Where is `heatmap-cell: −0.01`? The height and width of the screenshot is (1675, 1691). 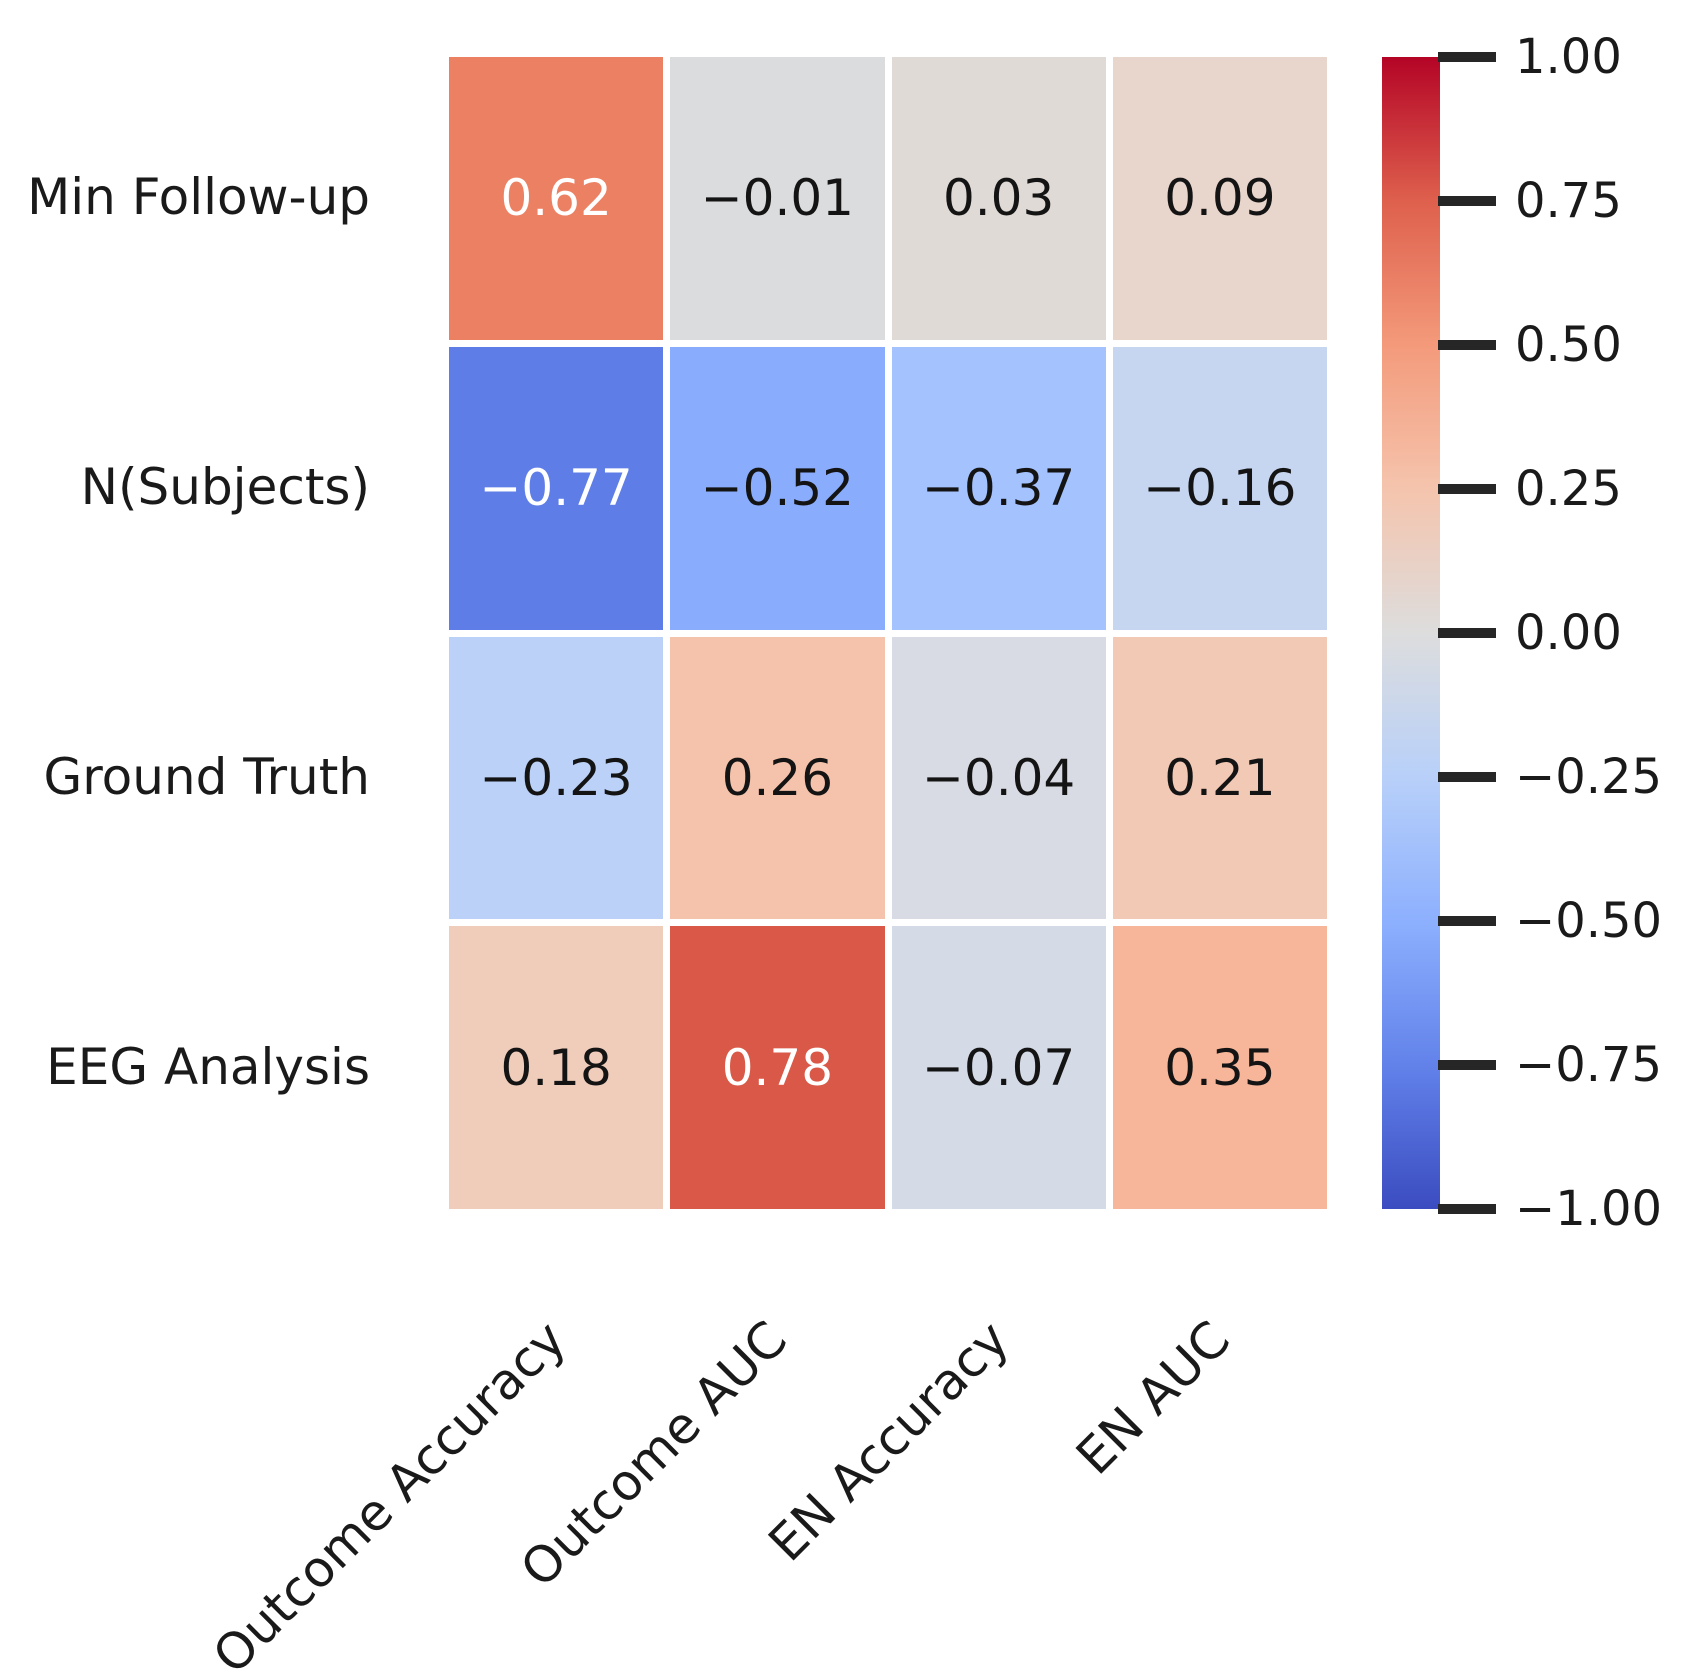 heatmap-cell: −0.01 is located at coordinates (777, 198).